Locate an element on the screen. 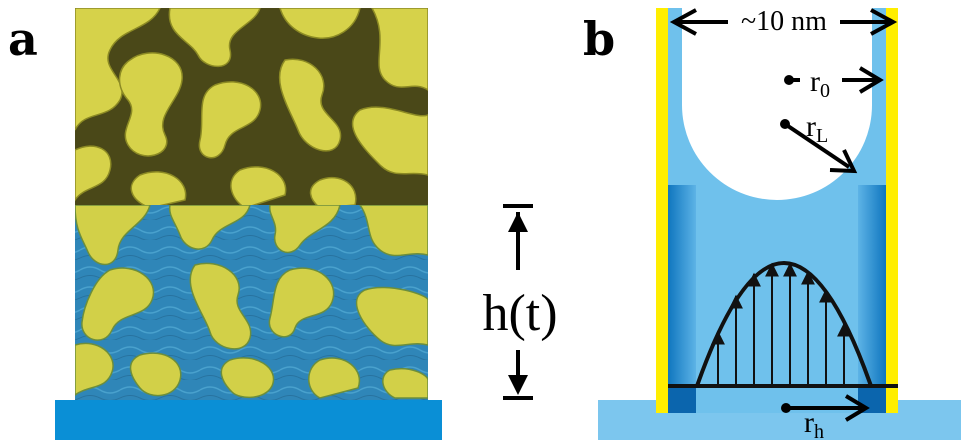 This screenshot has width=961, height=440. r0-arrow is located at coordinates (834, 80).